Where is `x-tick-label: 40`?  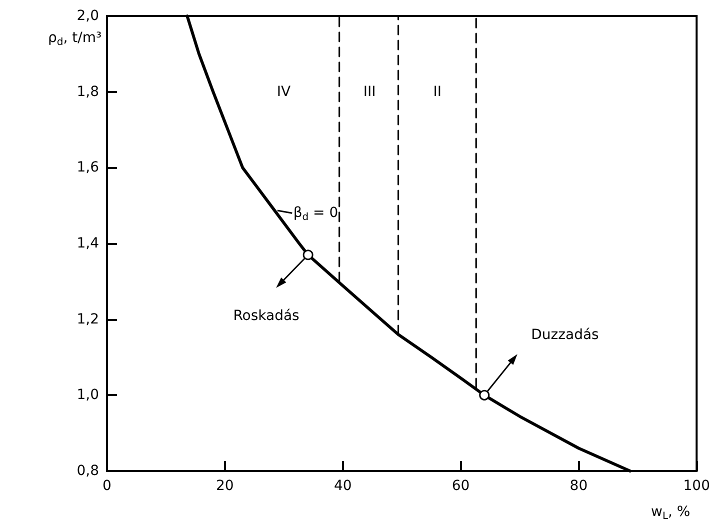 x-tick-label: 40 is located at coordinates (343, 486).